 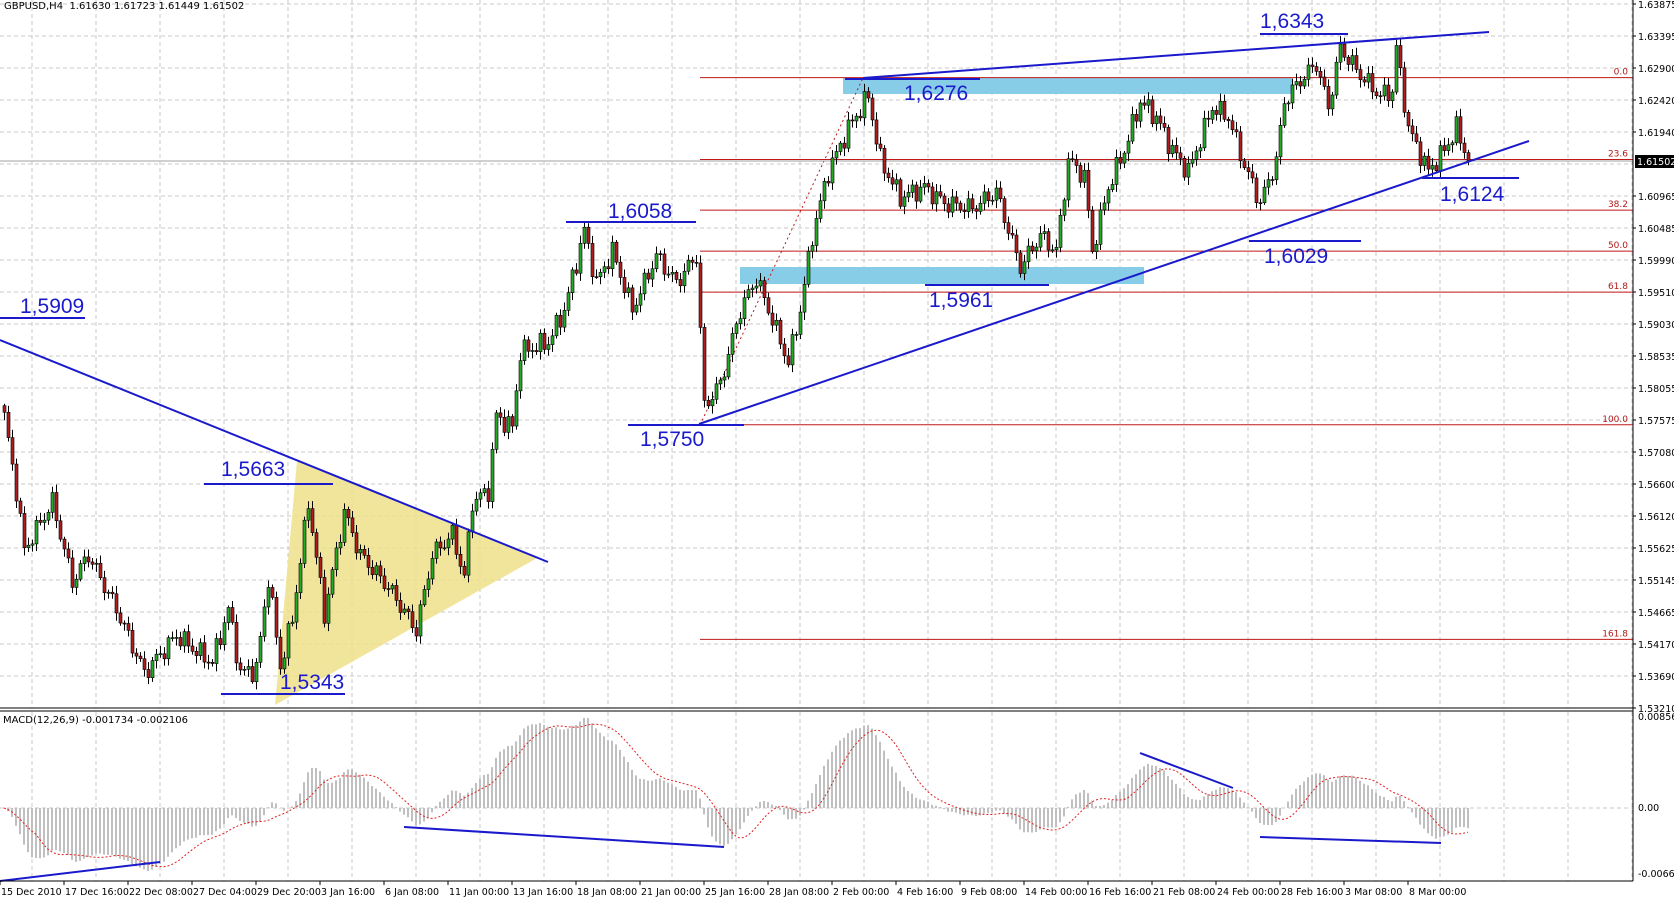 I want to click on price-axis-label: 1.57575, so click(x=1656, y=421).